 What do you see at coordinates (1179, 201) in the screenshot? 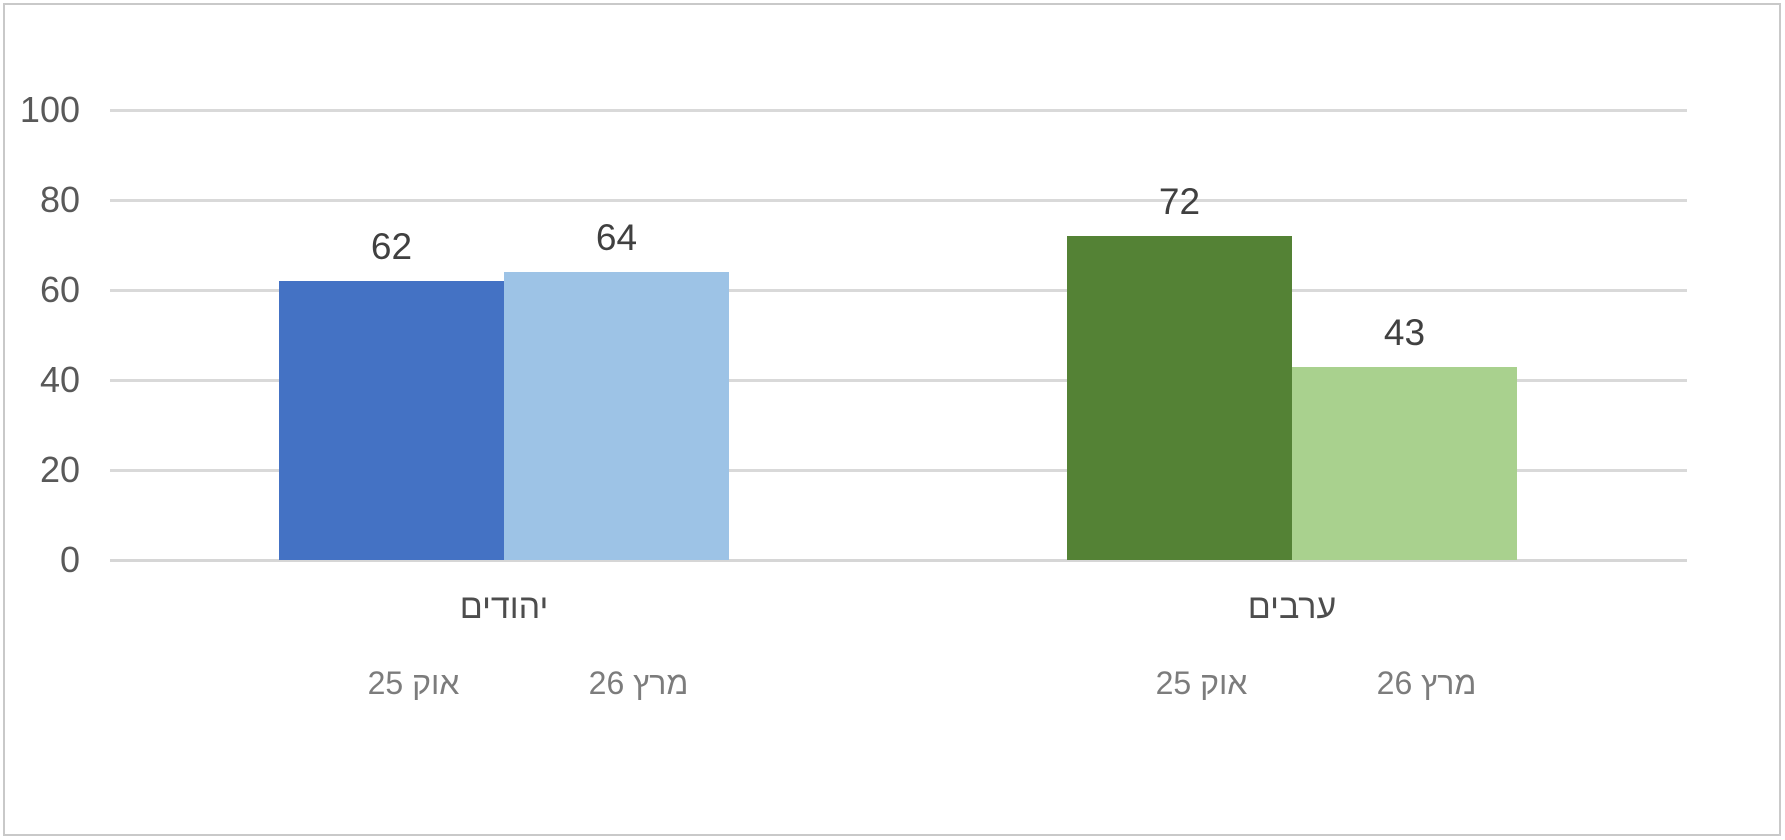
I see `bar-value-label: 72` at bounding box center [1179, 201].